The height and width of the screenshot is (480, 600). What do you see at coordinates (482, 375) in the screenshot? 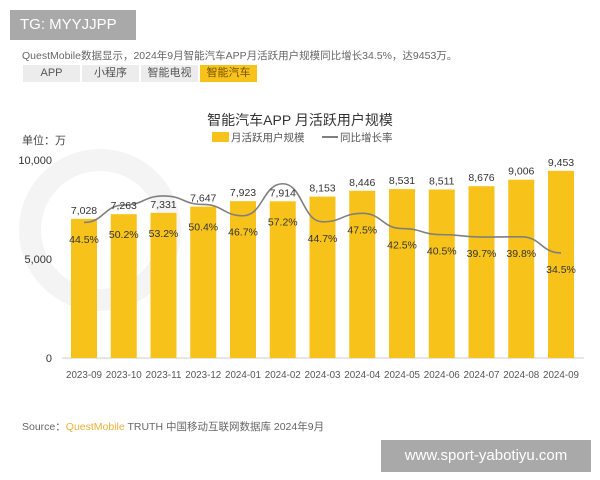
I see `x-tick-label: 2024-07` at bounding box center [482, 375].